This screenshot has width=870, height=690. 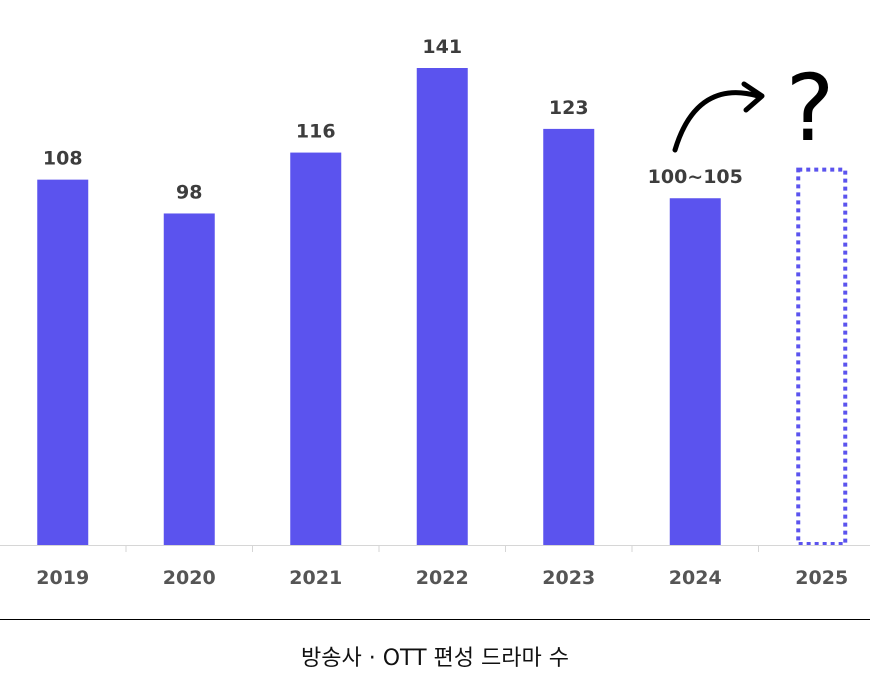 What do you see at coordinates (695, 578) in the screenshot?
I see `x-tick-label-2024: 2024` at bounding box center [695, 578].